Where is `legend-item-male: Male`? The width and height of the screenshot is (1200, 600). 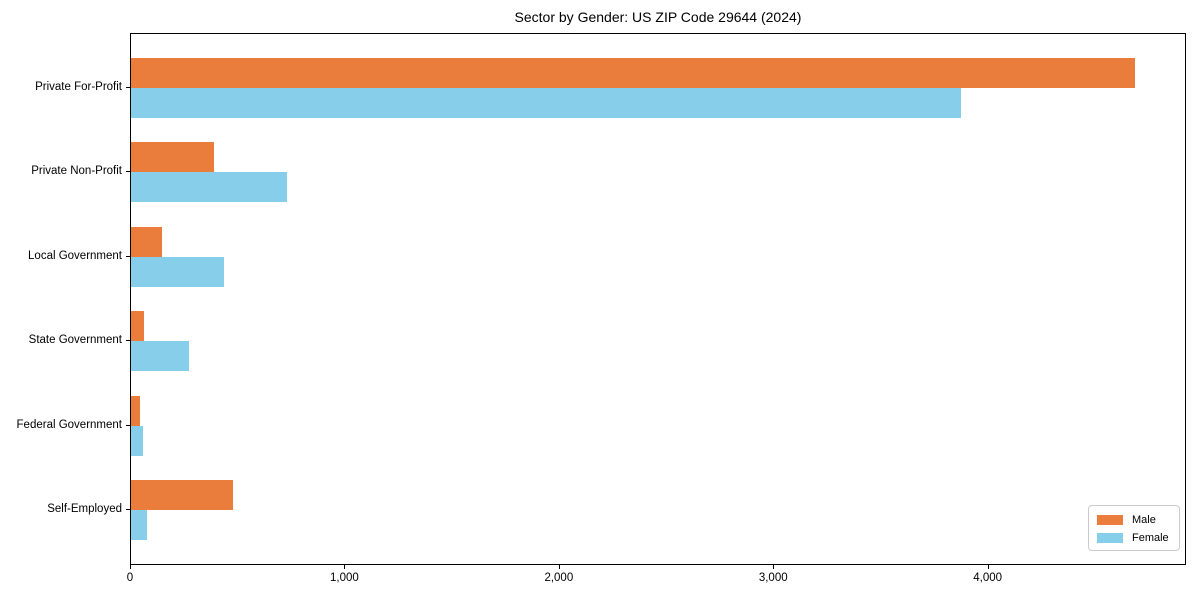
legend-item-male: Male is located at coordinates (1134, 520).